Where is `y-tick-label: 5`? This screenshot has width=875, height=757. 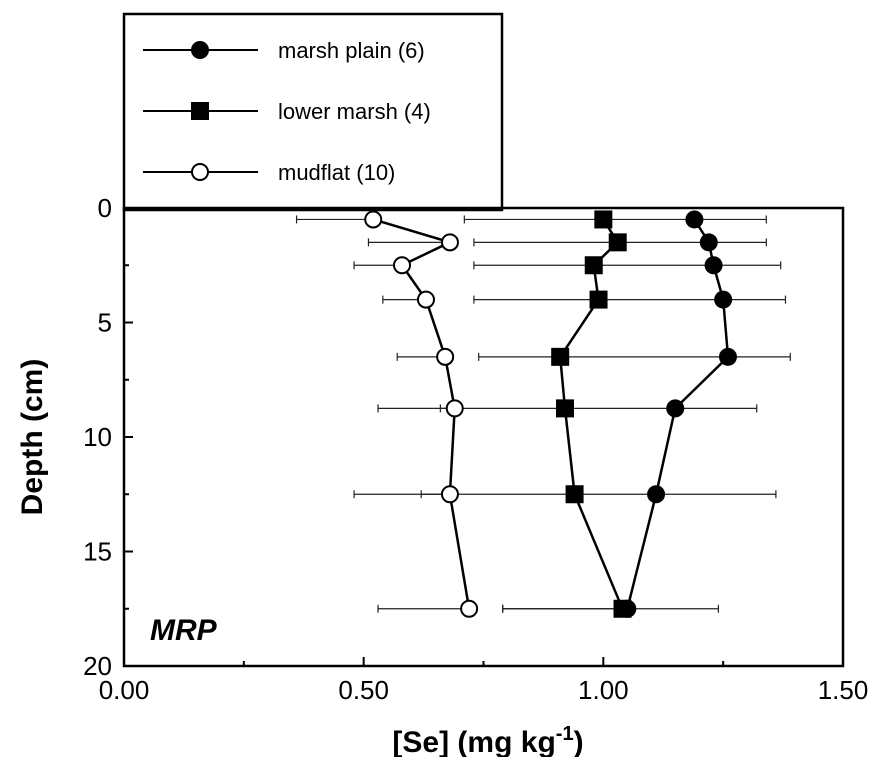
y-tick-label: 5 is located at coordinates (105, 323).